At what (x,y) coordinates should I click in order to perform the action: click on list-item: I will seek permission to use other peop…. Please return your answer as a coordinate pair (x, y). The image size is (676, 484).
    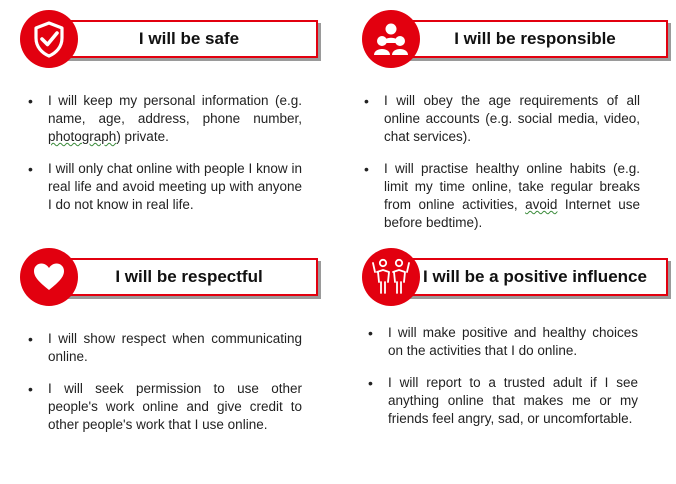
    Looking at the image, I should click on (164, 407).